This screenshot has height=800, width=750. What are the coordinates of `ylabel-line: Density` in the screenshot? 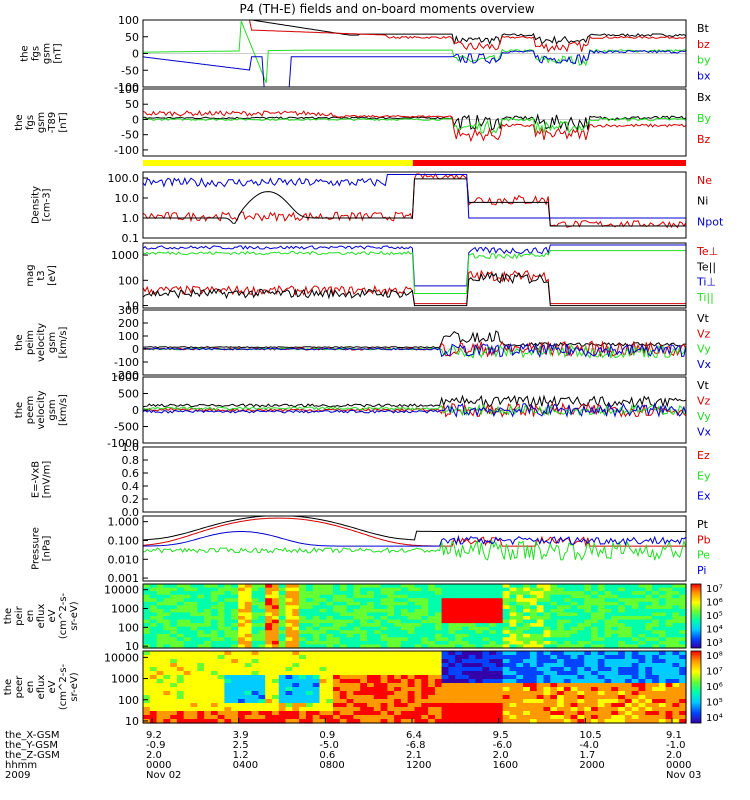 It's located at (36, 205).